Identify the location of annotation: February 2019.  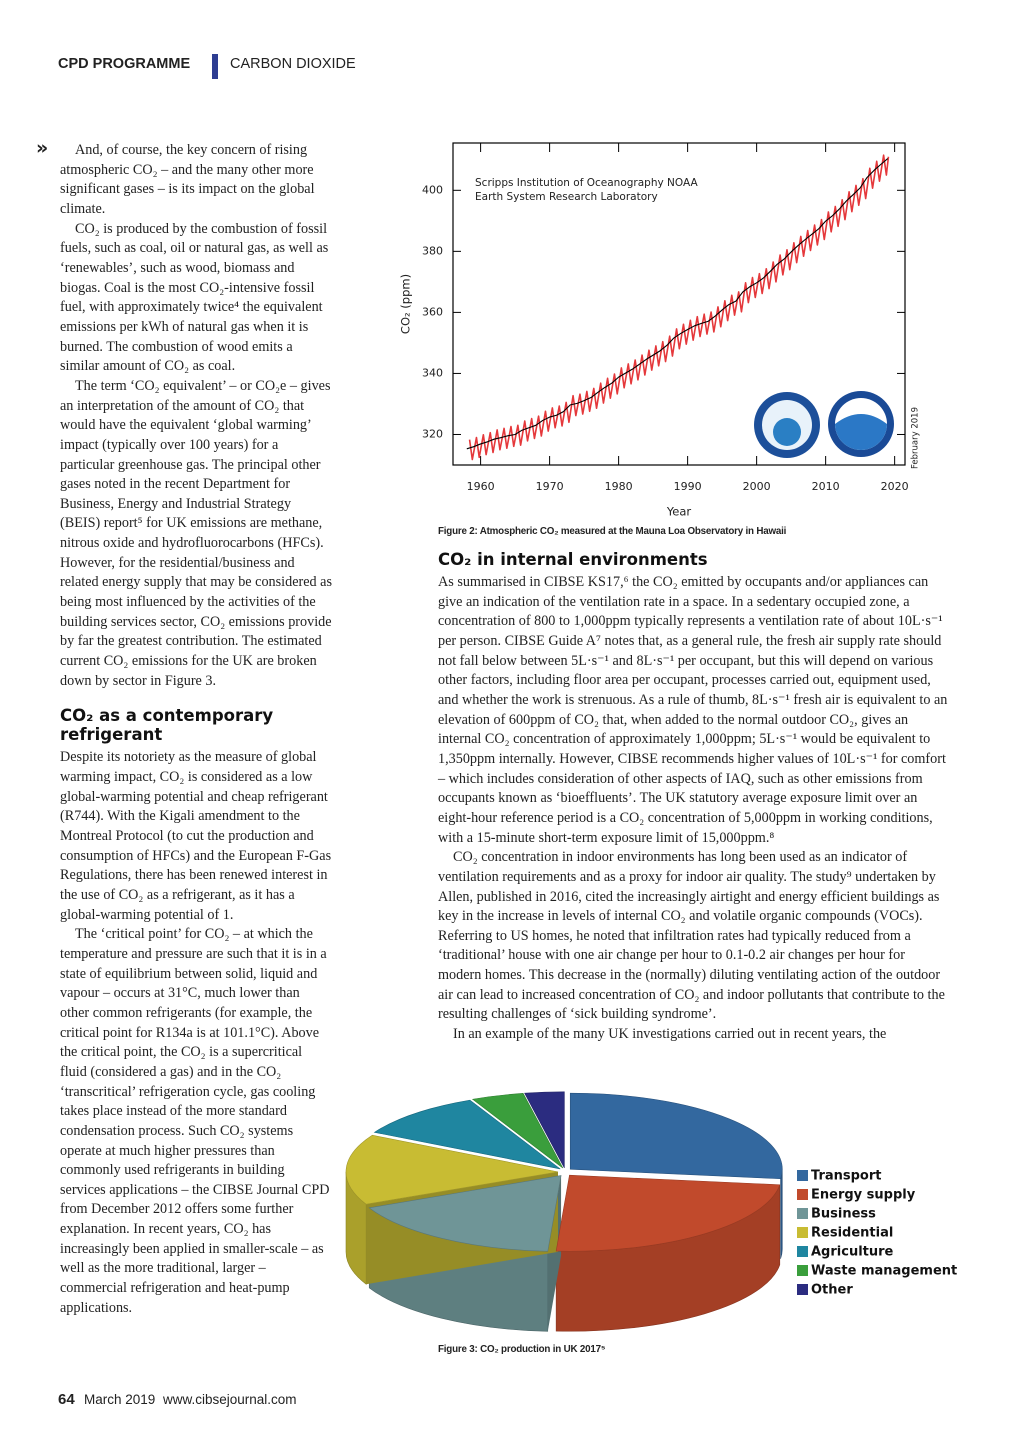
(916, 438).